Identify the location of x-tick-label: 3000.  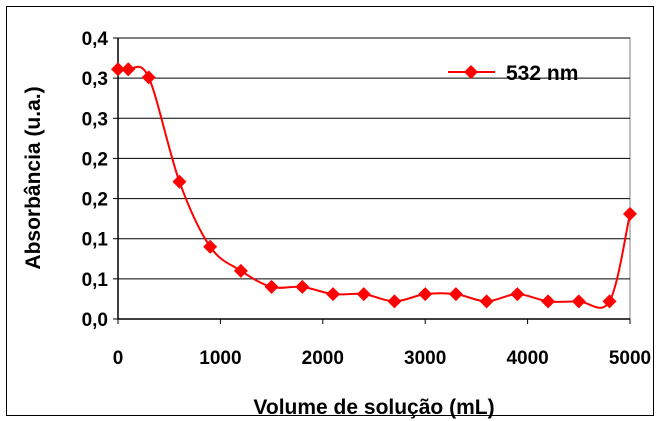
(425, 358).